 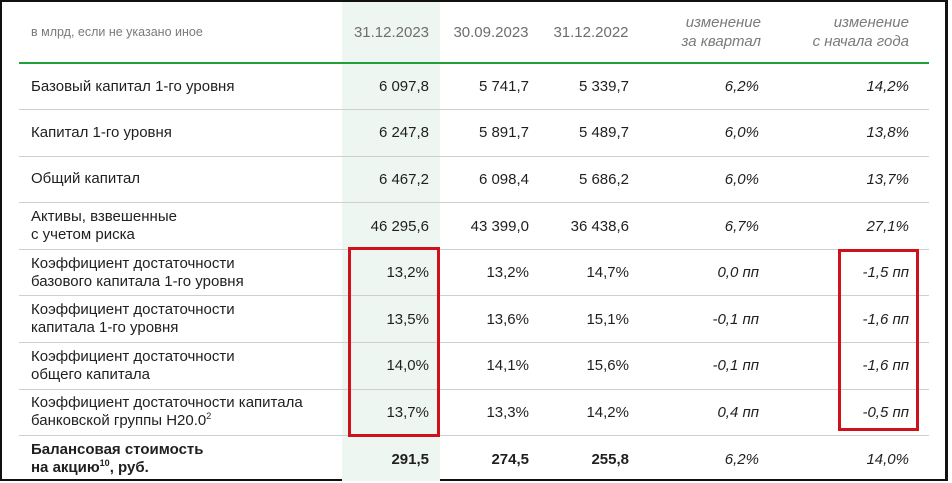 I want to click on highlight-box-ytd-change, so click(x=878, y=340).